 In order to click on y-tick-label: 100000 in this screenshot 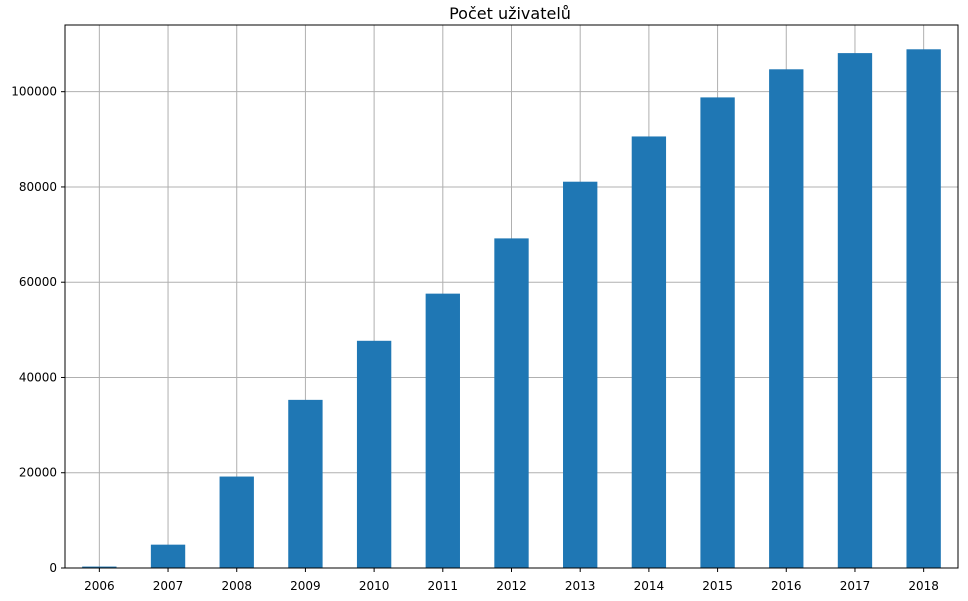, I will do `click(34, 92)`.